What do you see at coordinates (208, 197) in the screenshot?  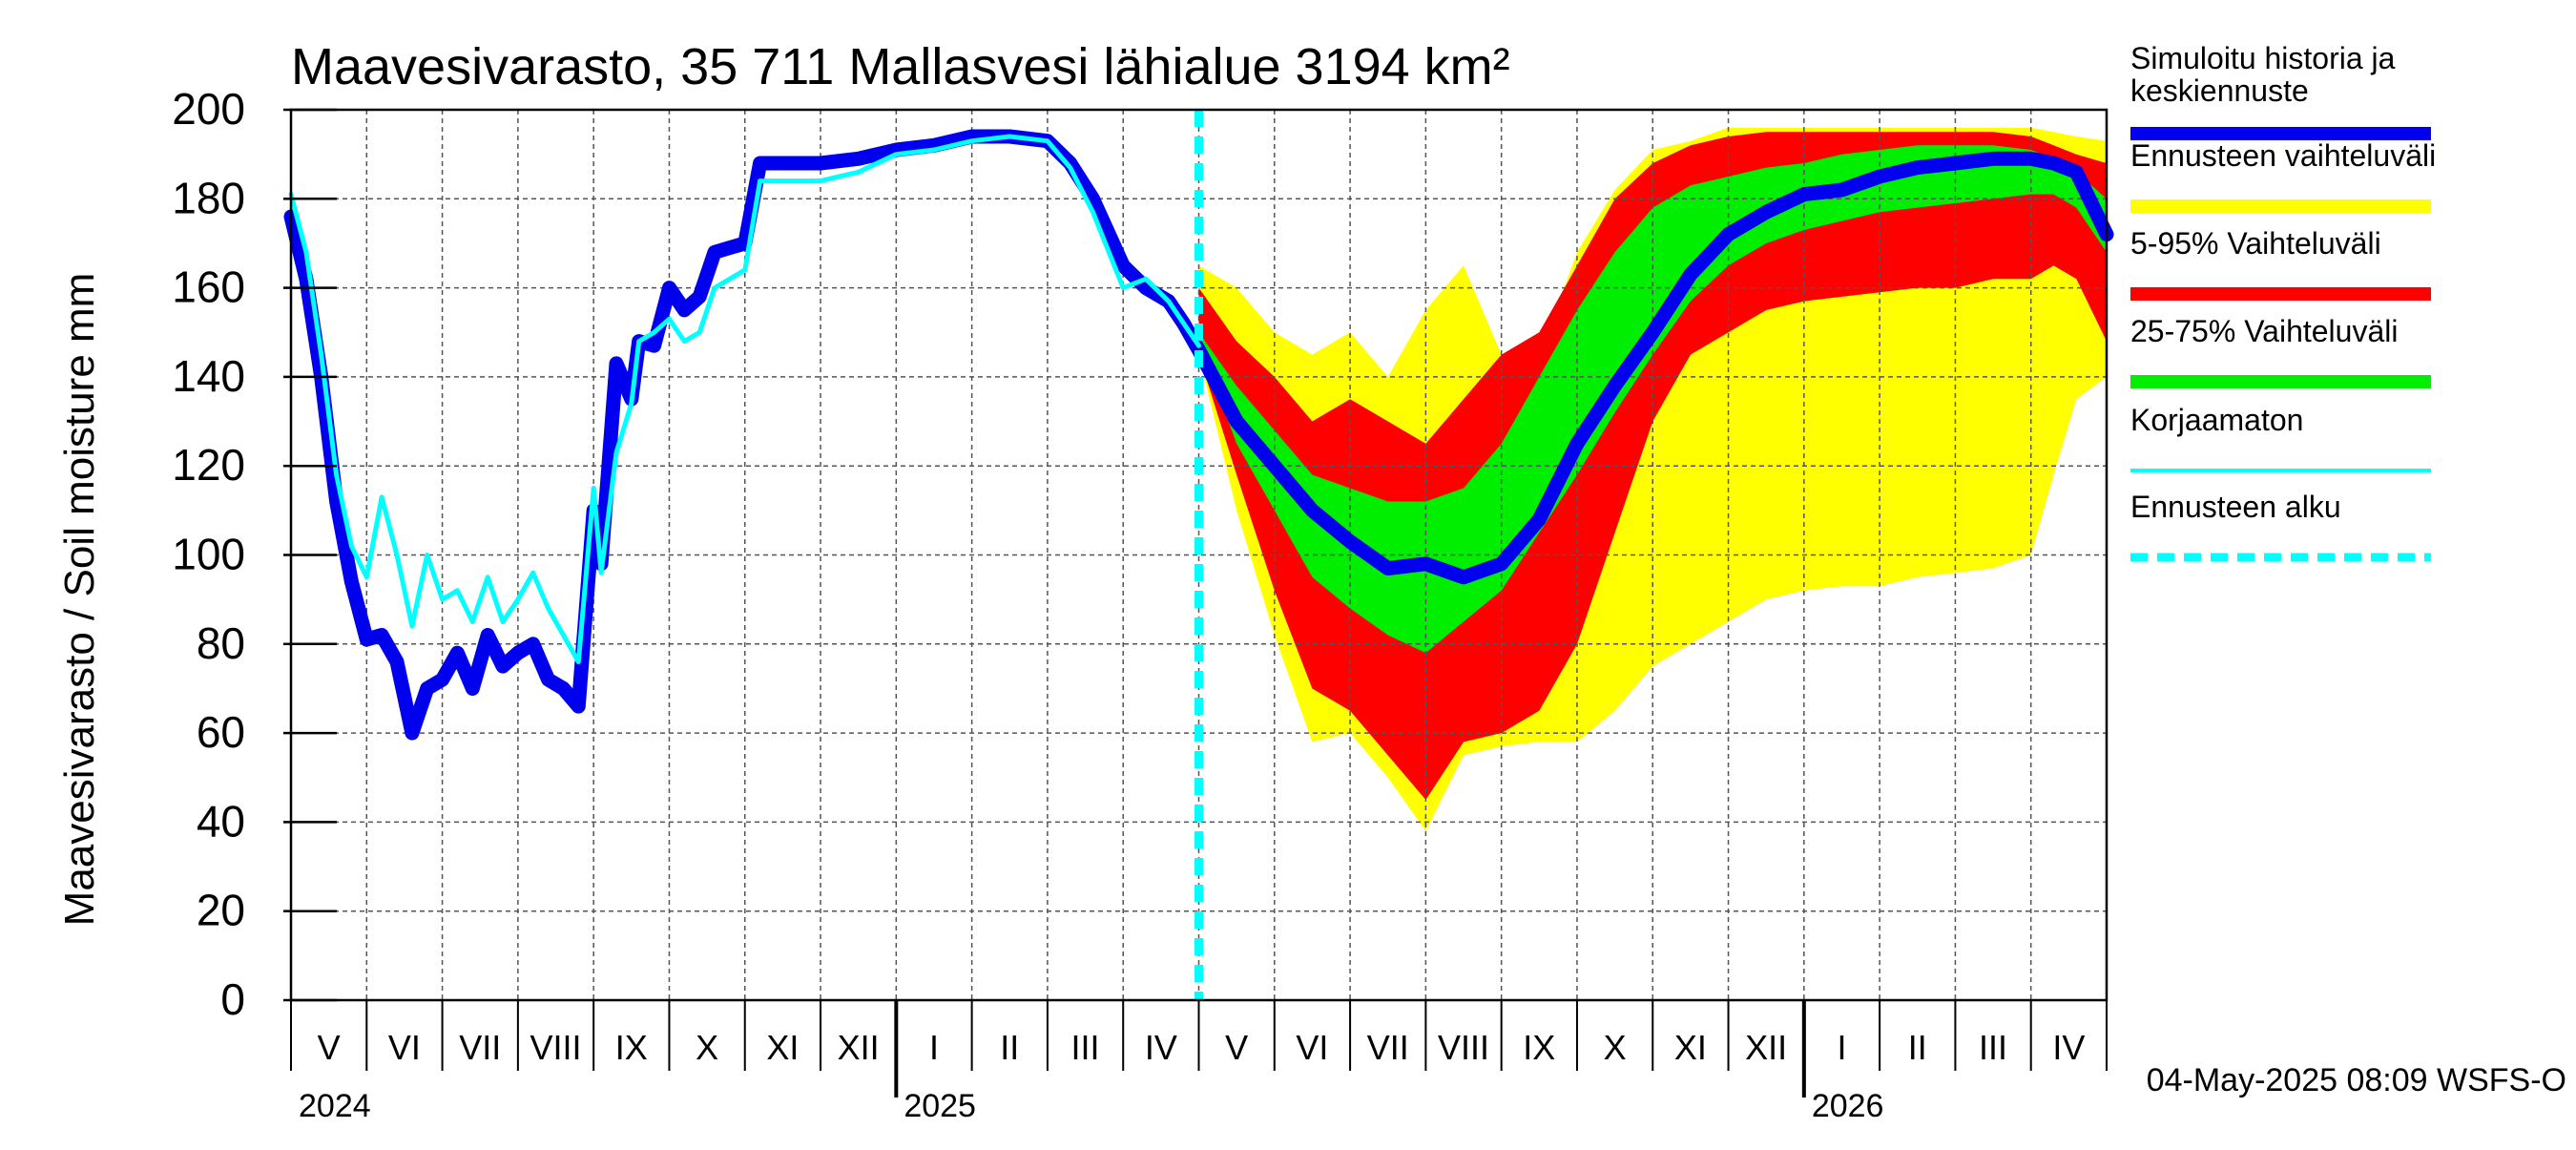 I see `y-tick-label: 180` at bounding box center [208, 197].